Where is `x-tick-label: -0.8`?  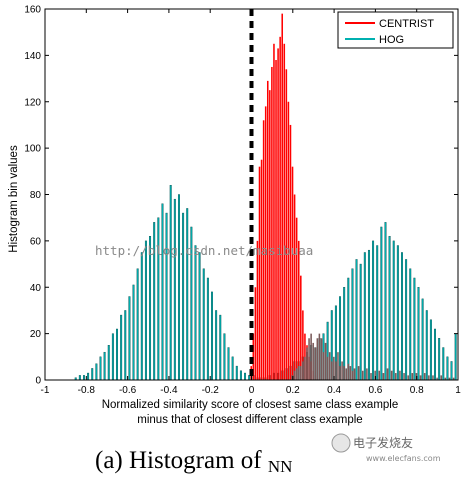
x-tick-label: -0.8 is located at coordinates (87, 390).